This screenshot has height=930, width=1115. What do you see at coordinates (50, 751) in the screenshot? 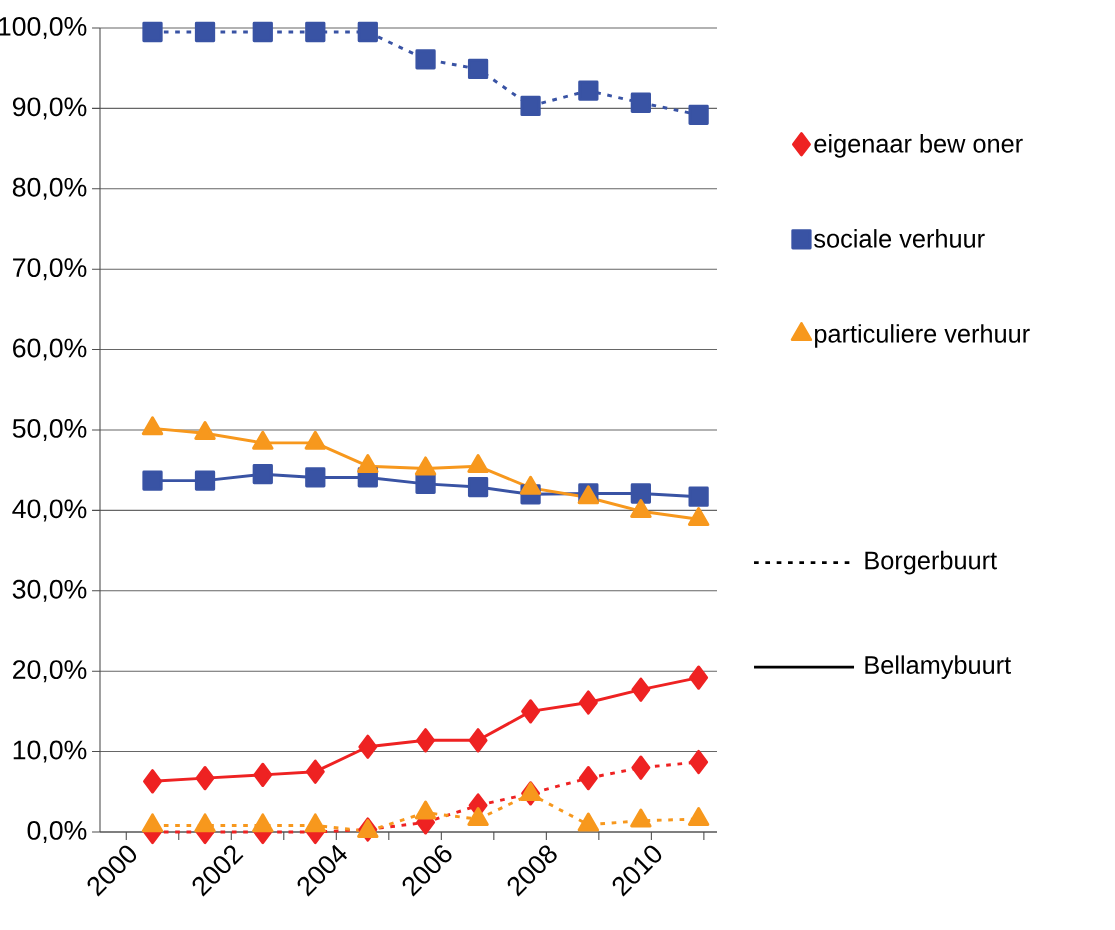
I see `y-tick-label: 10,0%` at bounding box center [50, 751].